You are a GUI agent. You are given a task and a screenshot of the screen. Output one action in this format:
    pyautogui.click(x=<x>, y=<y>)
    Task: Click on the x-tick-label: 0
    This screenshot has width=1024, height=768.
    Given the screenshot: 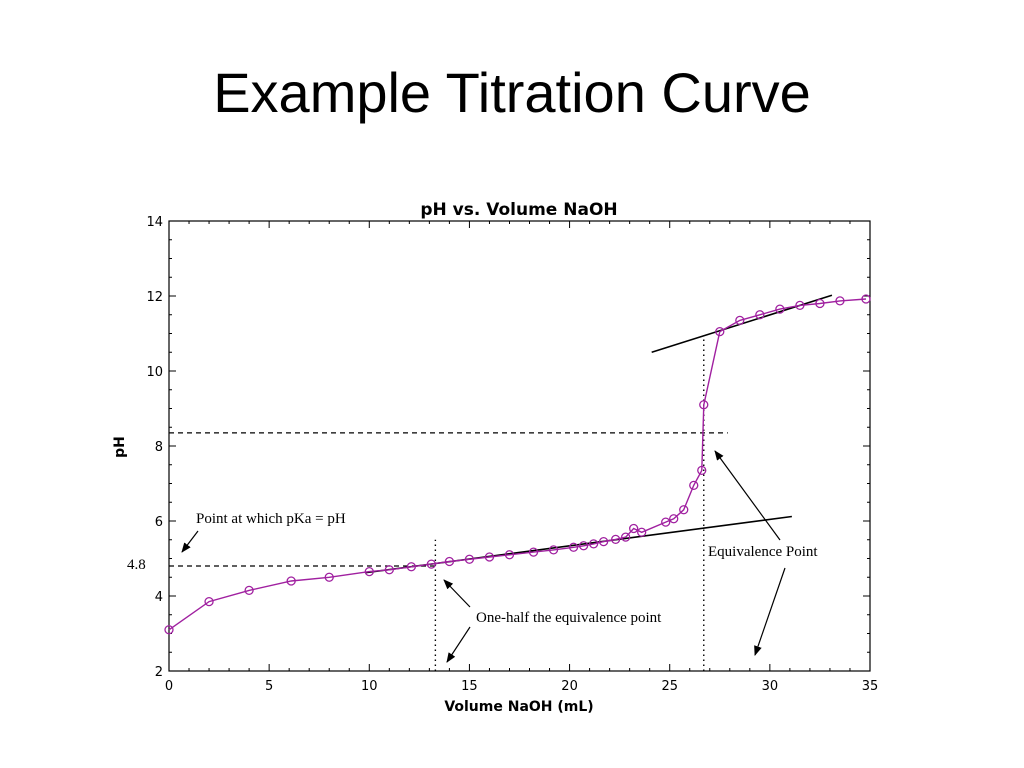 What is the action you would take?
    pyautogui.click(x=169, y=686)
    